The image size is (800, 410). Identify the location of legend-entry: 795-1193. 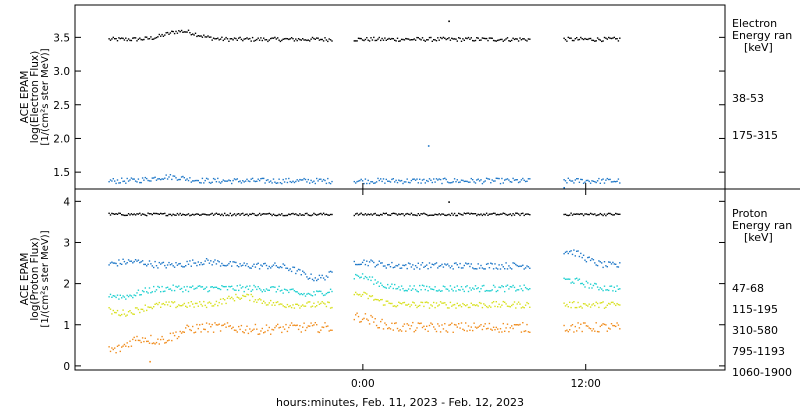
(758, 351).